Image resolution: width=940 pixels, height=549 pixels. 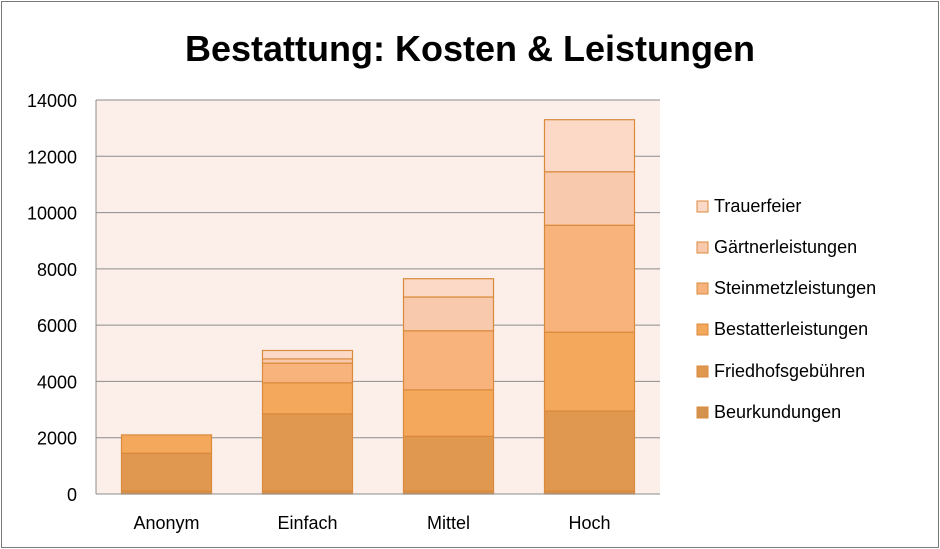 I want to click on y-tick-label: 6000, so click(x=57, y=326).